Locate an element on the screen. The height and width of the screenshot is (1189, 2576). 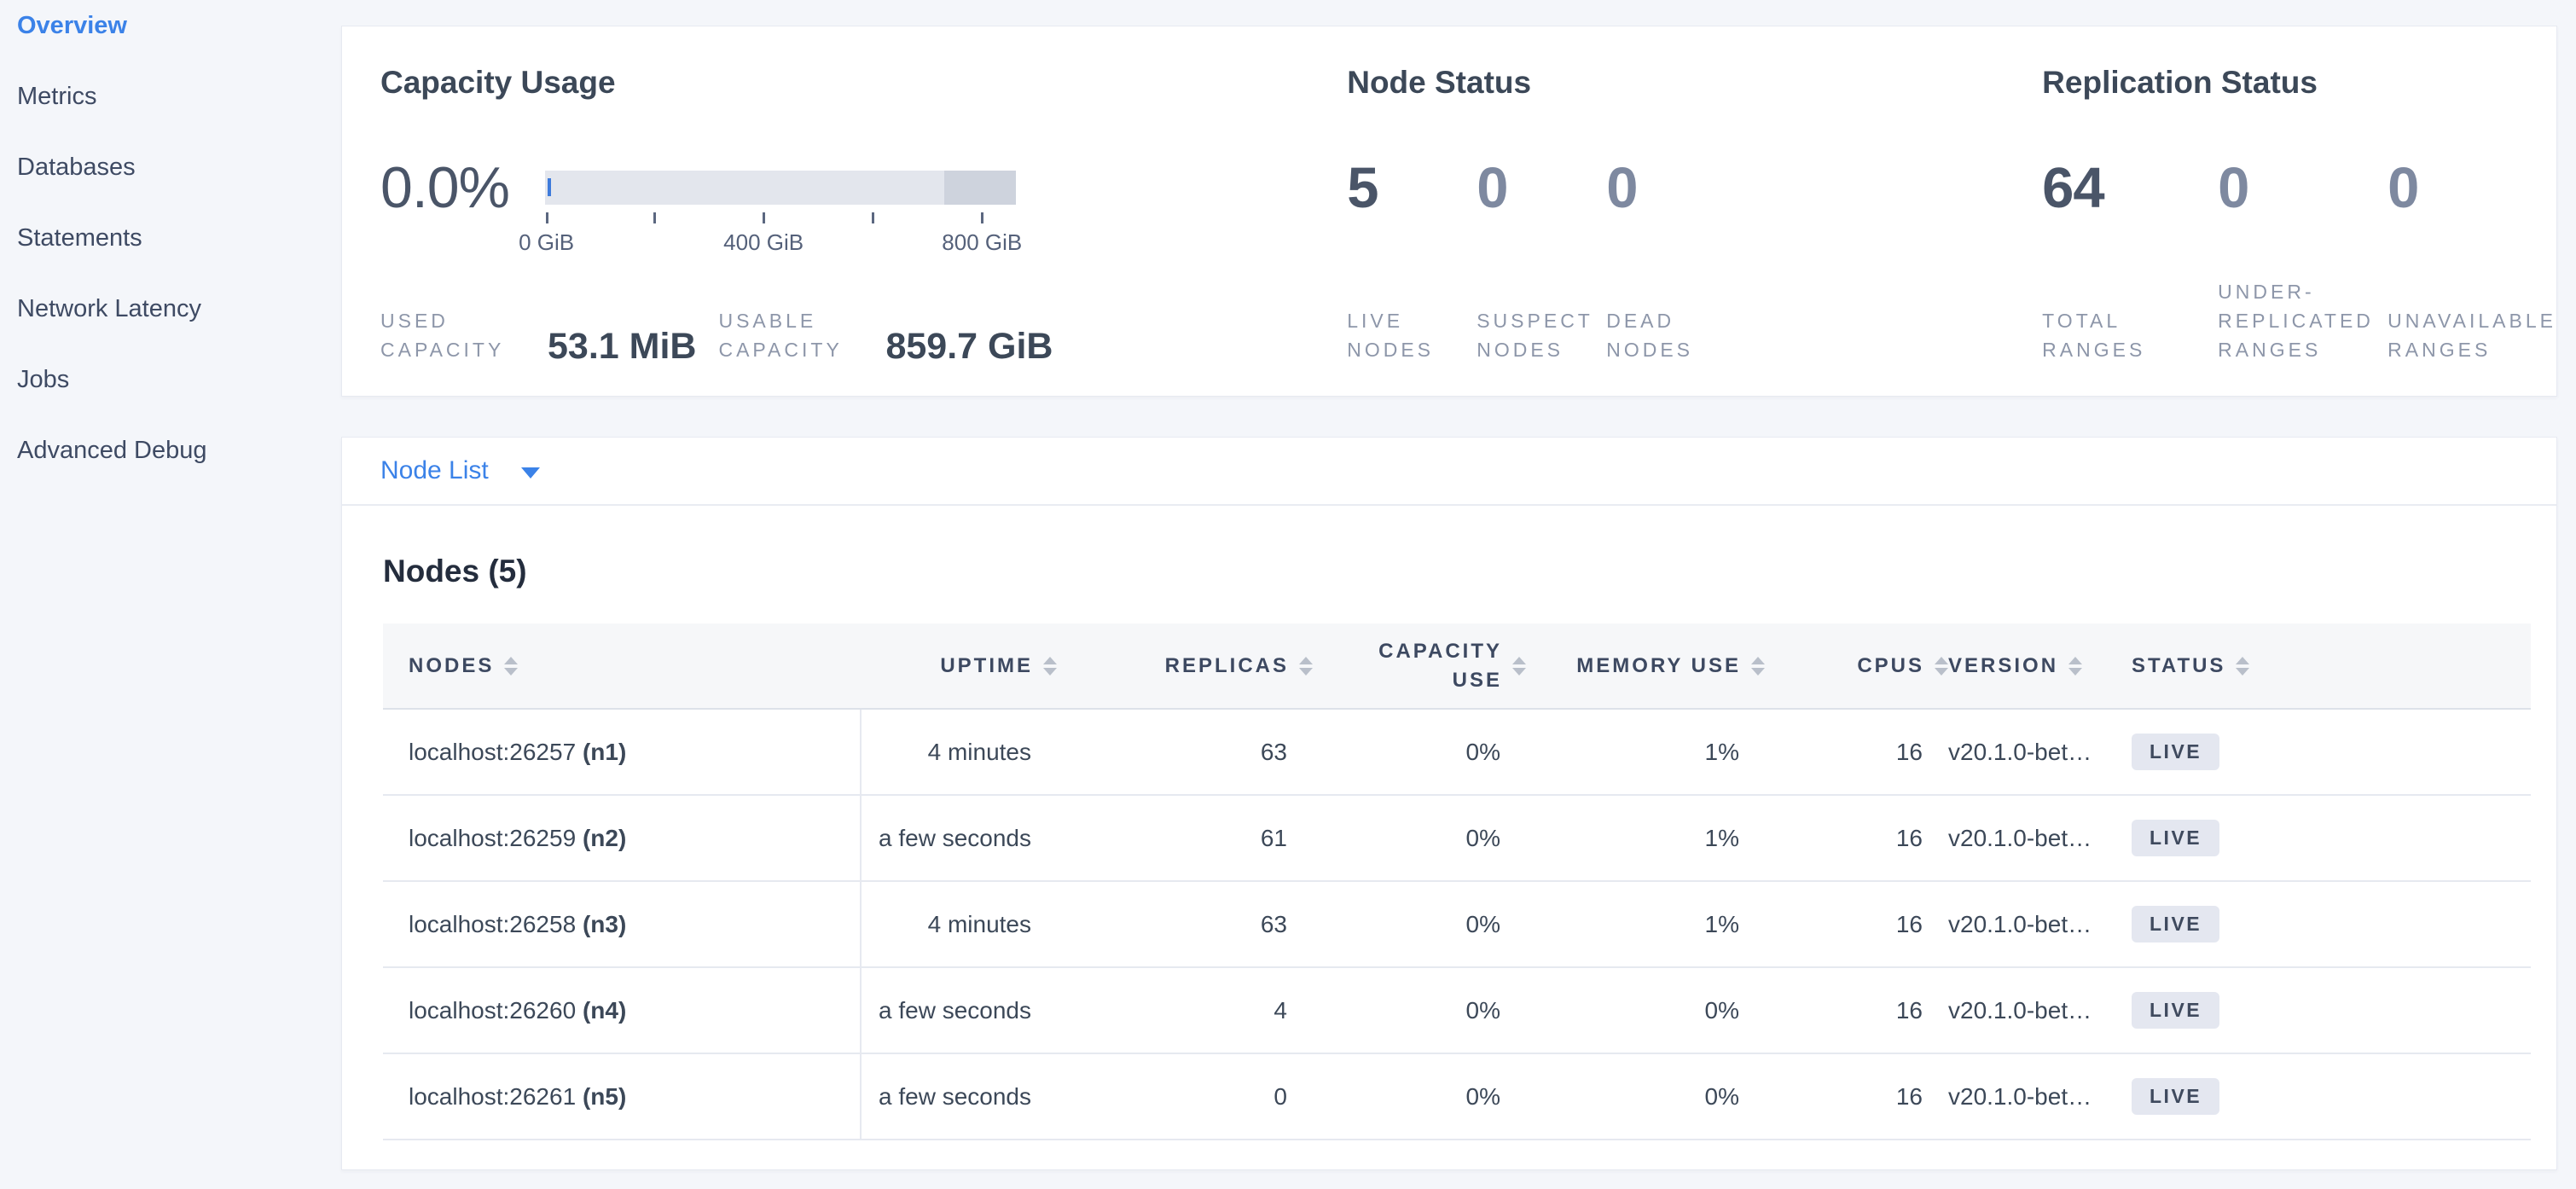
capacity-gauge: 0 GiB 400 GiB 800 GiB is located at coordinates (770, 212).